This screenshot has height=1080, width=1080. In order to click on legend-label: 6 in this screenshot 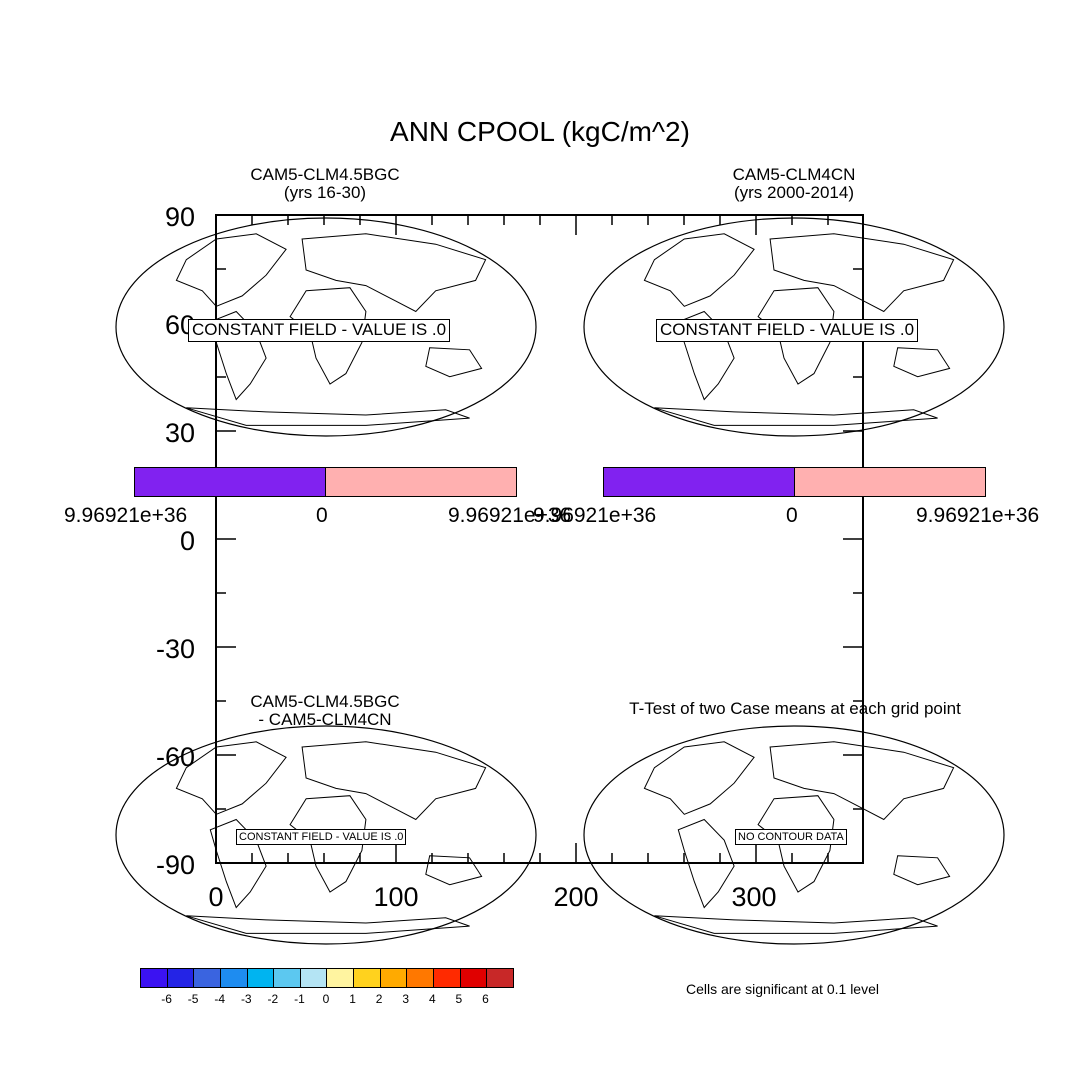, I will do `click(485, 999)`.